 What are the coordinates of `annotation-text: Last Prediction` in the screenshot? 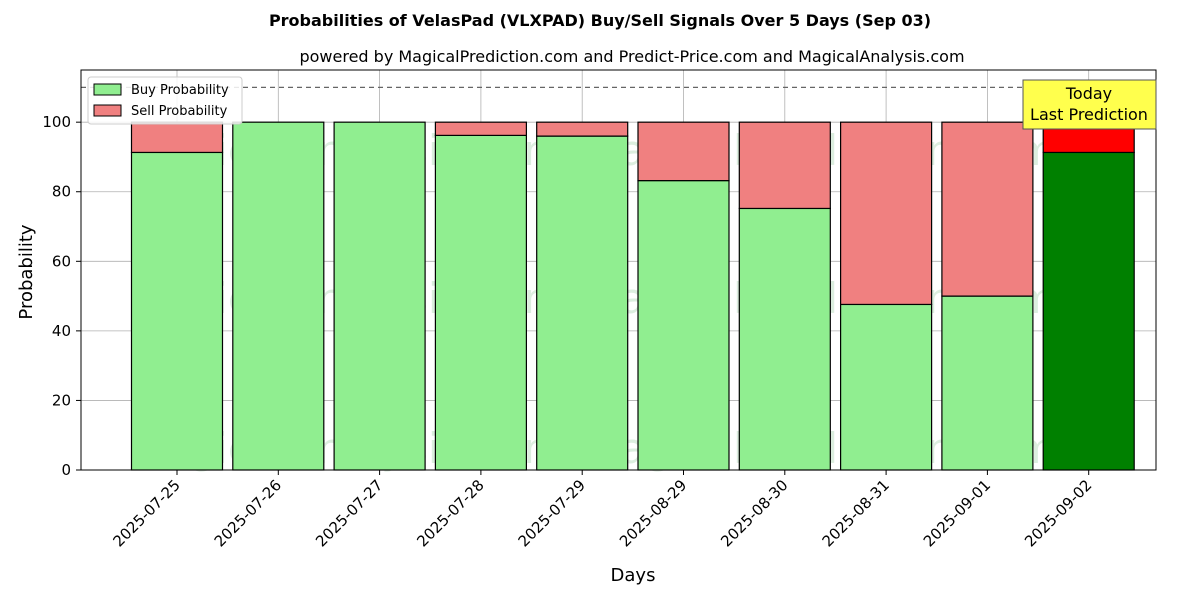 It's located at (1089, 114).